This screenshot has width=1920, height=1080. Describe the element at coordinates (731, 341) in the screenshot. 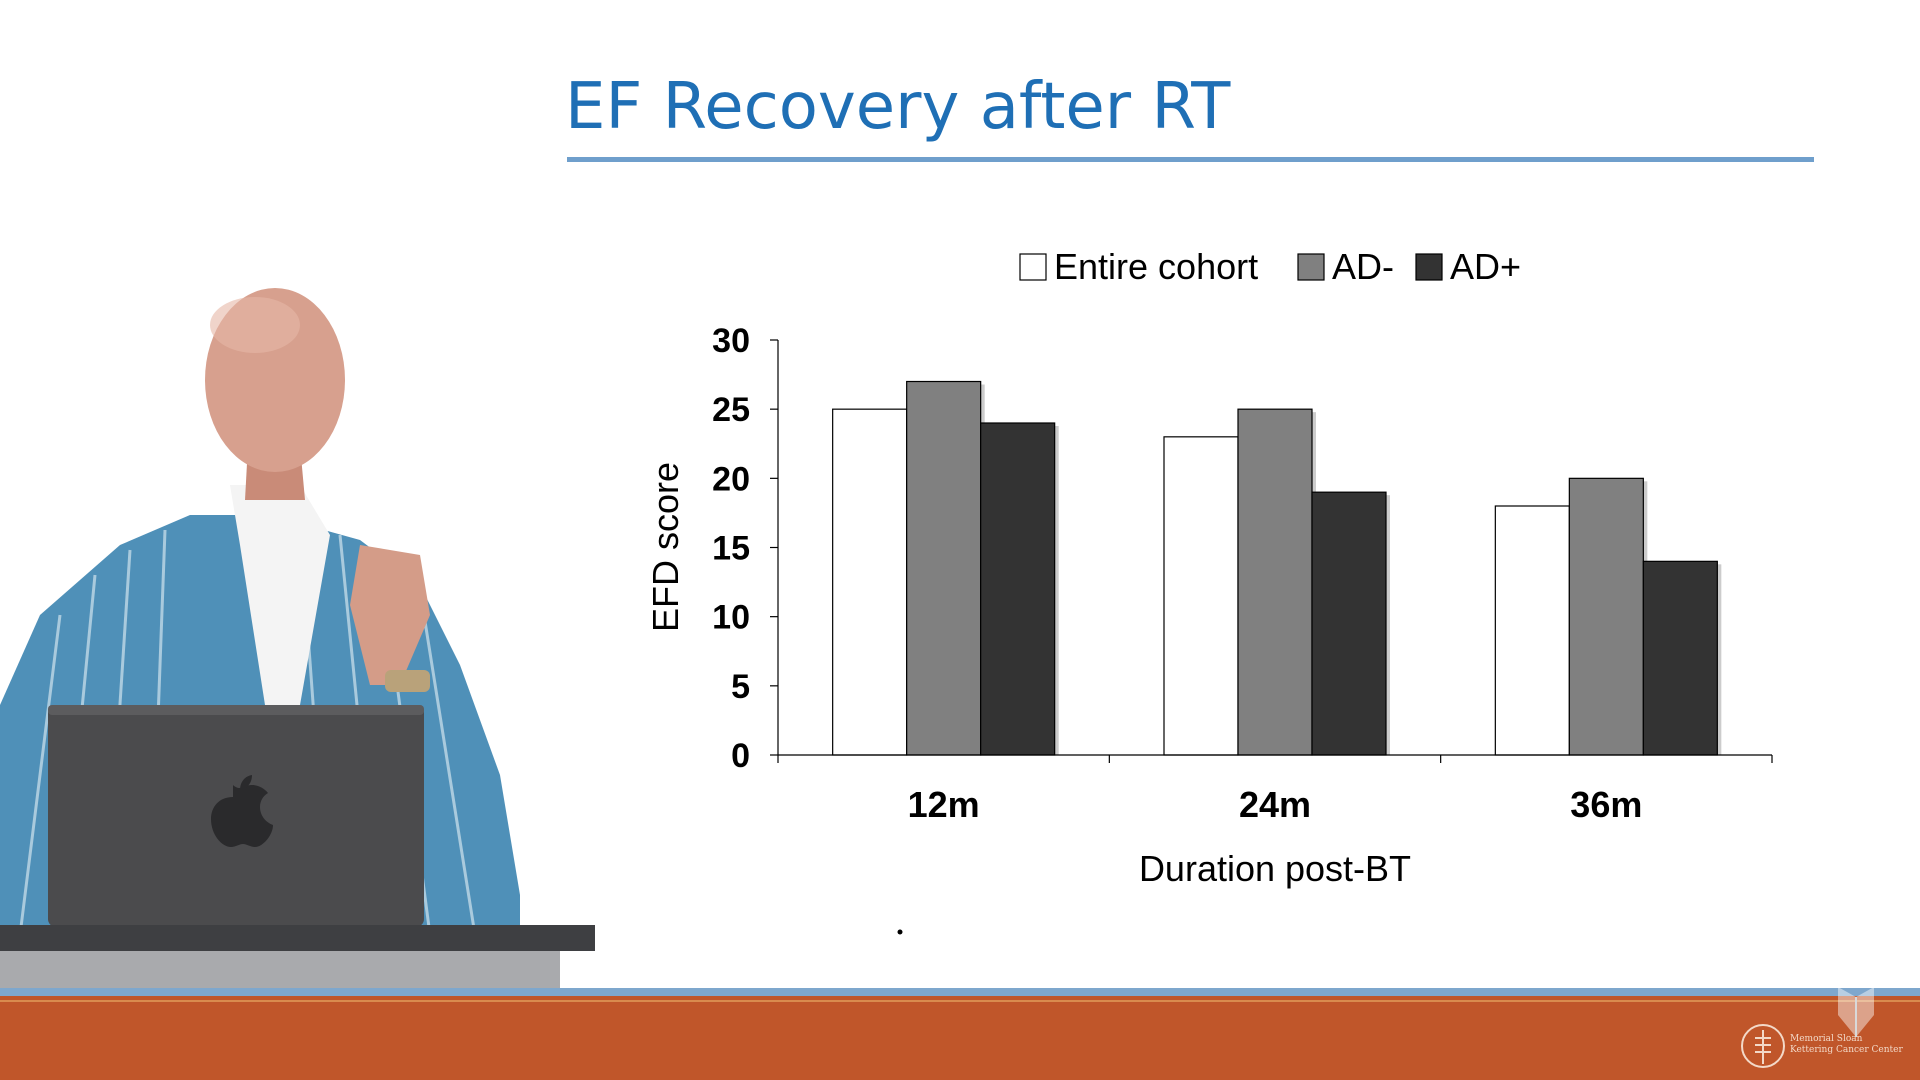

I see `y-tick-label: 30` at that location.